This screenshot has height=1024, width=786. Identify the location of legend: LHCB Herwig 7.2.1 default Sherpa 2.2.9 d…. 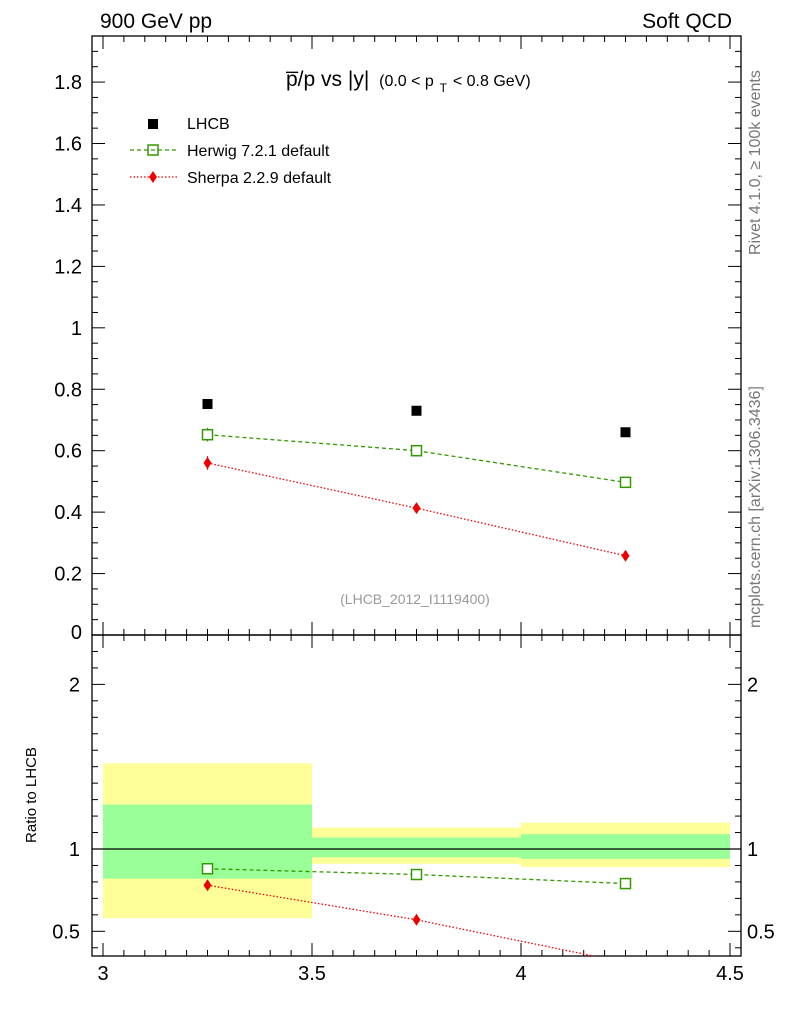
(231, 151).